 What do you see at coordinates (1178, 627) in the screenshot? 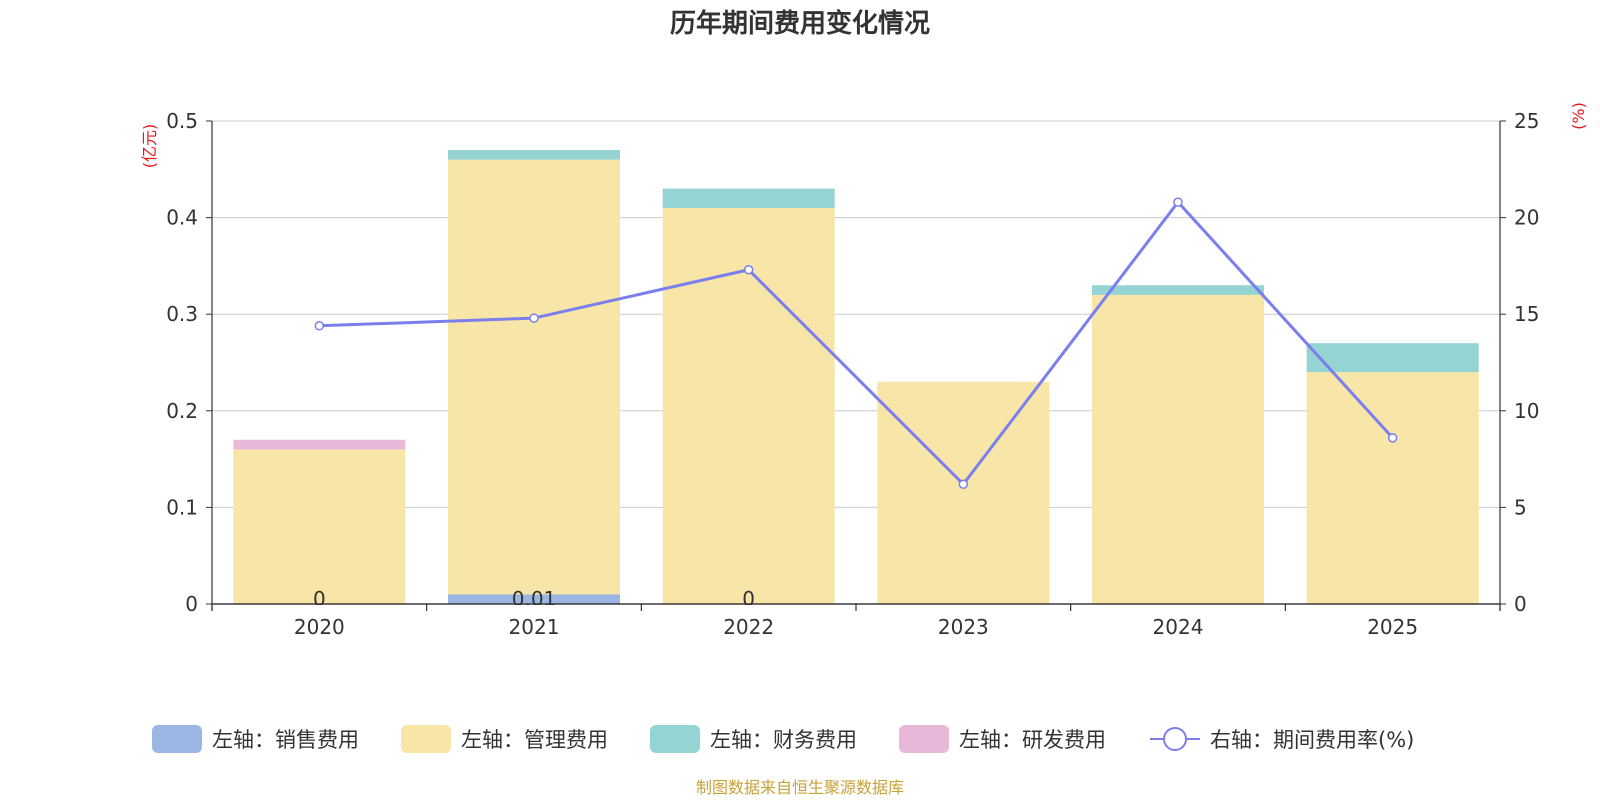
I see `x-tick-label: 2024` at bounding box center [1178, 627].